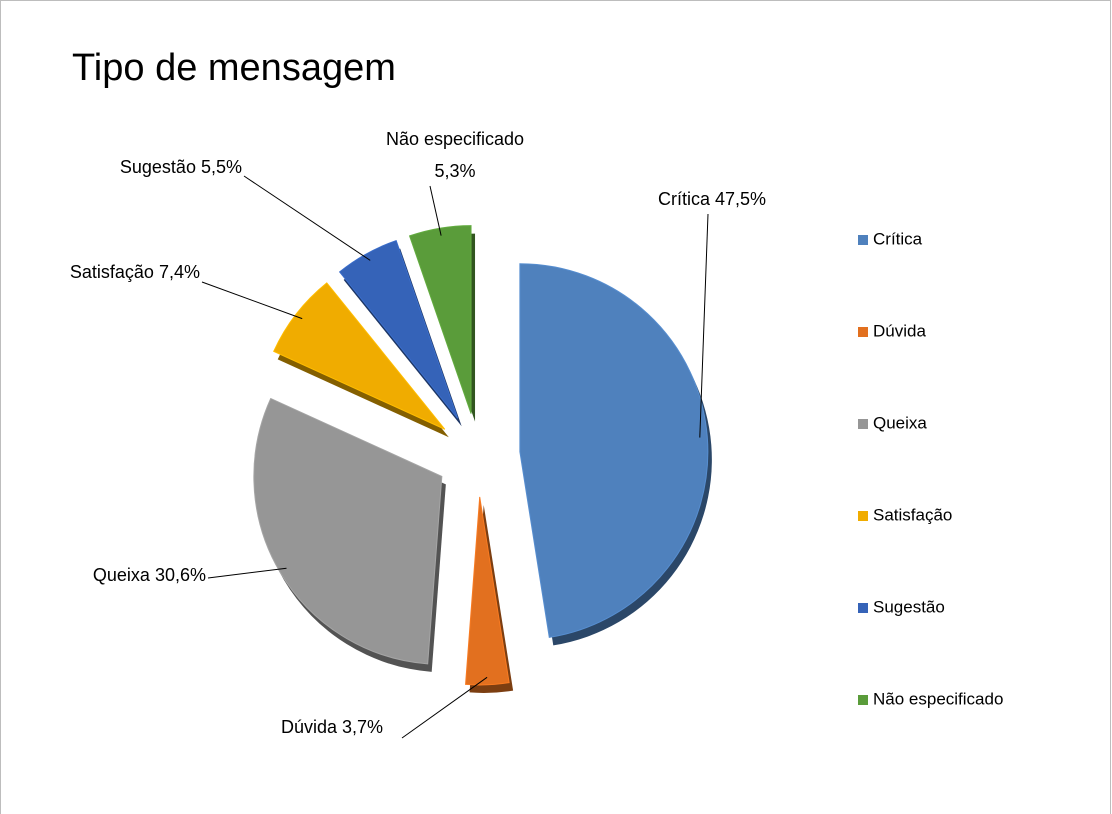 This screenshot has height=814, width=1112. What do you see at coordinates (909, 606) in the screenshot?
I see `legend-label: Sugestão` at bounding box center [909, 606].